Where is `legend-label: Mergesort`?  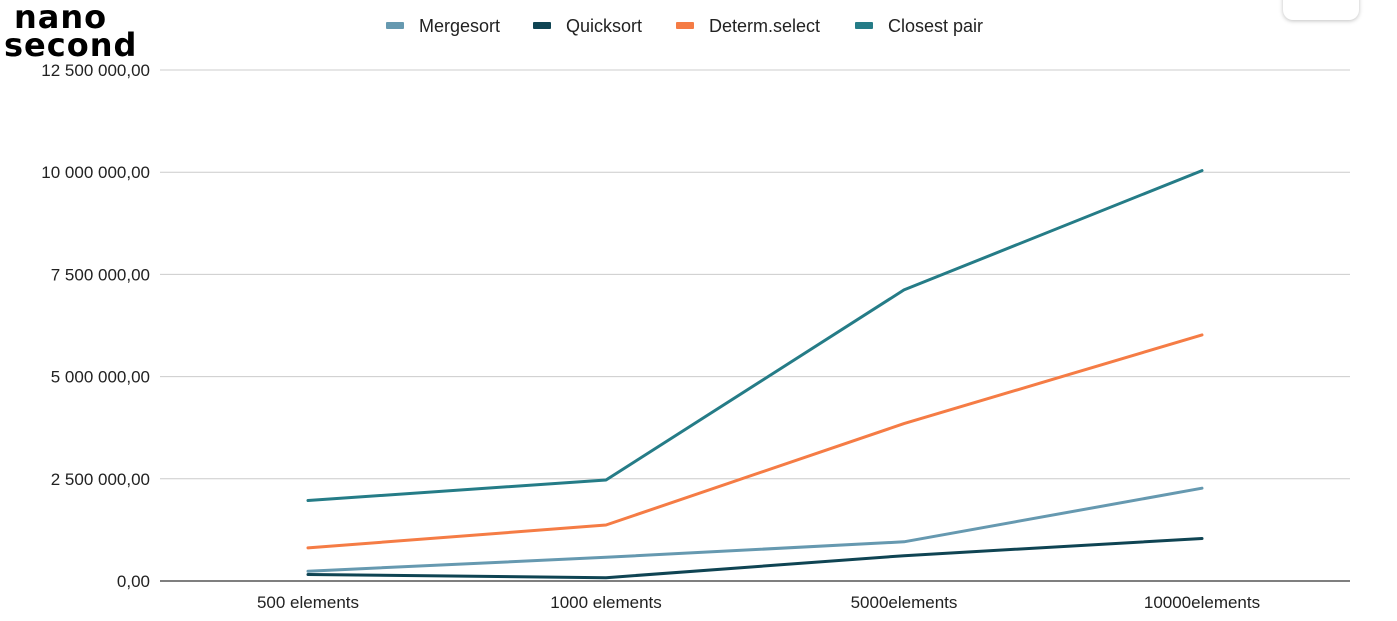
legend-label: Mergesort is located at coordinates (459, 26).